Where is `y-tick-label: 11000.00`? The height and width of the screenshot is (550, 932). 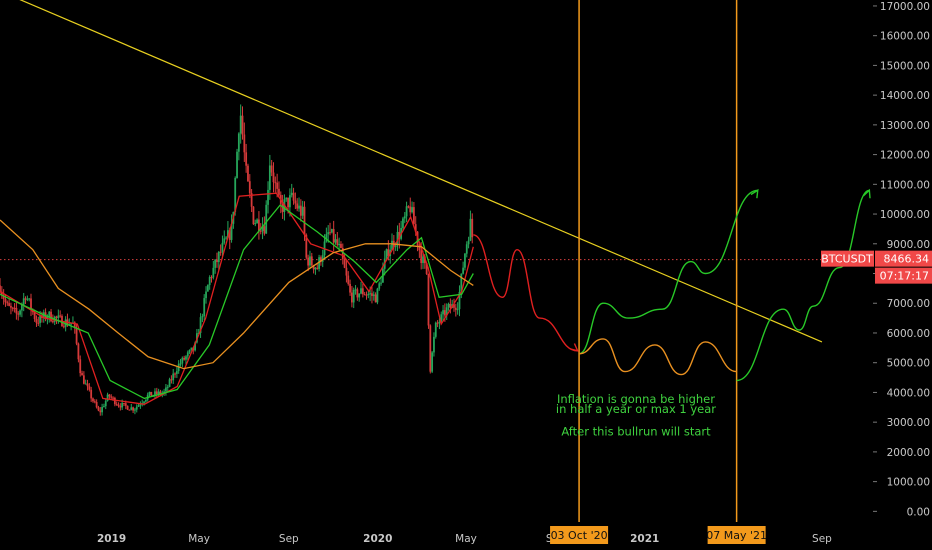
y-tick-label: 11000.00 is located at coordinates (905, 185).